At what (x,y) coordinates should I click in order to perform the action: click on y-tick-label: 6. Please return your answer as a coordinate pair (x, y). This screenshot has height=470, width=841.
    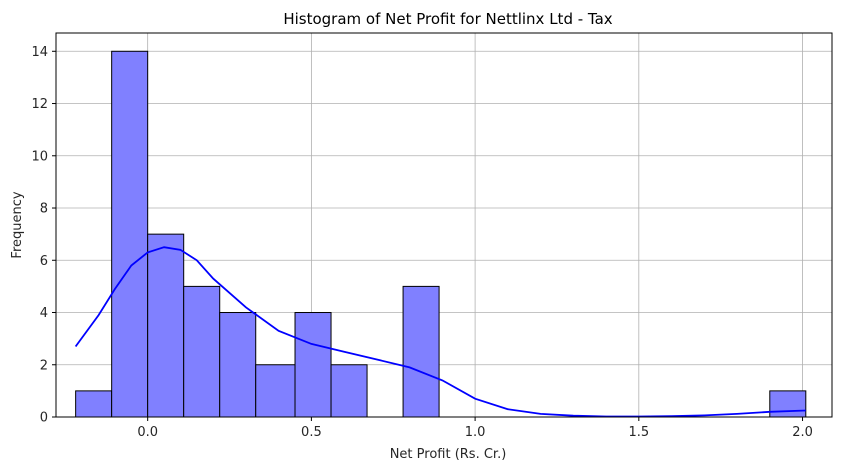
    Looking at the image, I should click on (44, 261).